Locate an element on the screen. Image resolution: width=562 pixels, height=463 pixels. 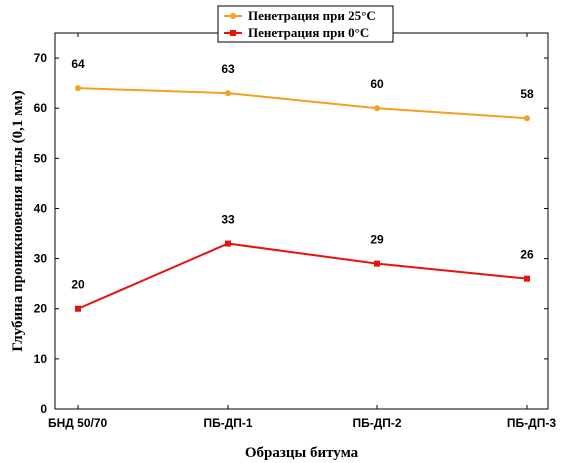
y-tick-label: 70 is located at coordinates (41, 58).